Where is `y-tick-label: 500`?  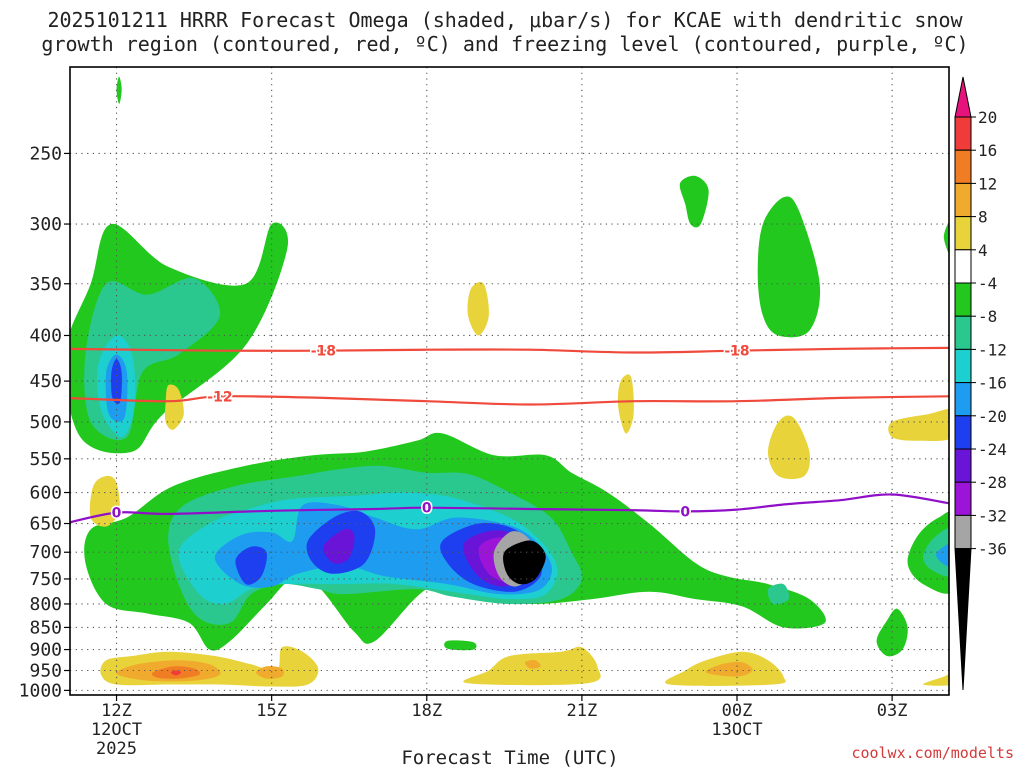 y-tick-label: 500 is located at coordinates (45, 422).